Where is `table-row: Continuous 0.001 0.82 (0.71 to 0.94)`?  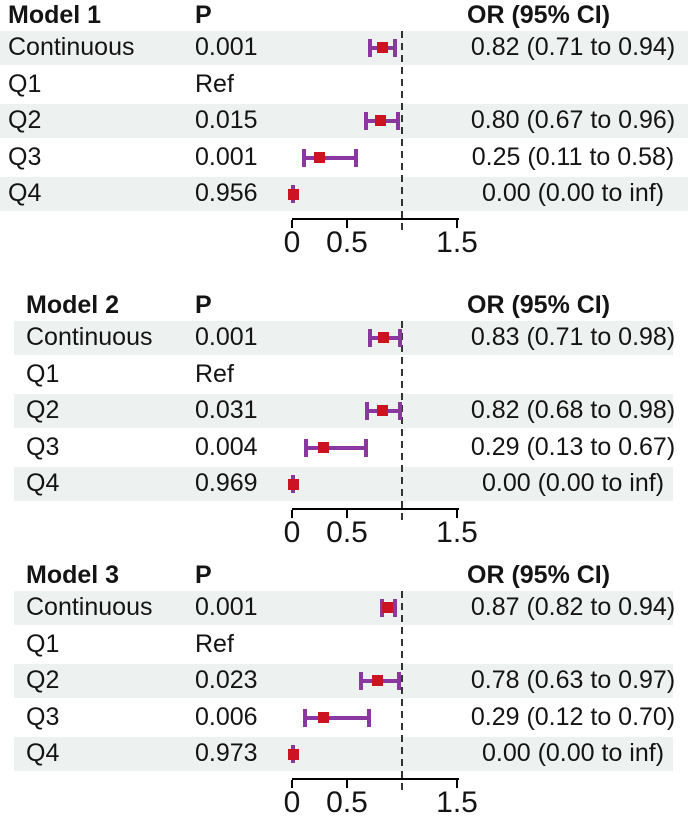 table-row: Continuous 0.001 0.82 (0.71 to 0.94) is located at coordinates (344, 48).